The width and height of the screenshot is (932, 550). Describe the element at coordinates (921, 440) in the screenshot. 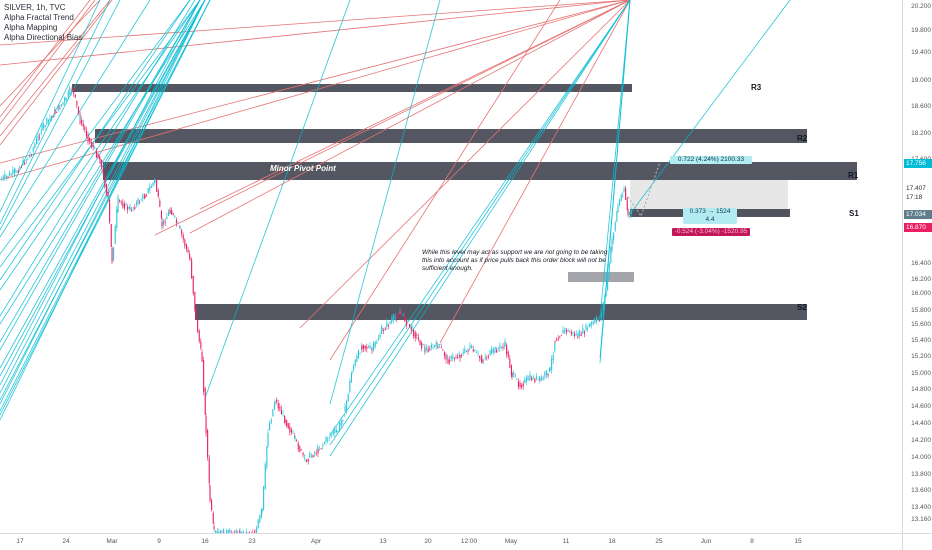

I see `price-label: 14.200` at that location.